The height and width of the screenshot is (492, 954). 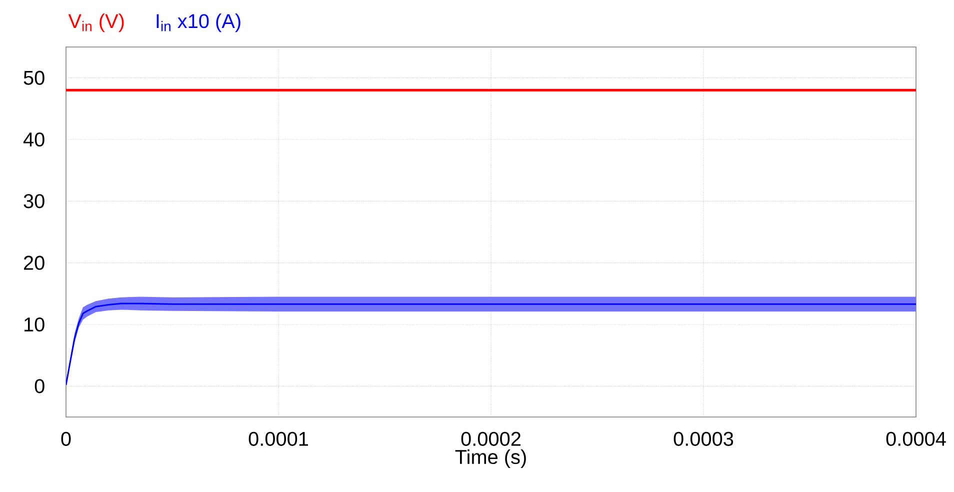 I want to click on y-tick-label: 40, so click(x=33, y=139).